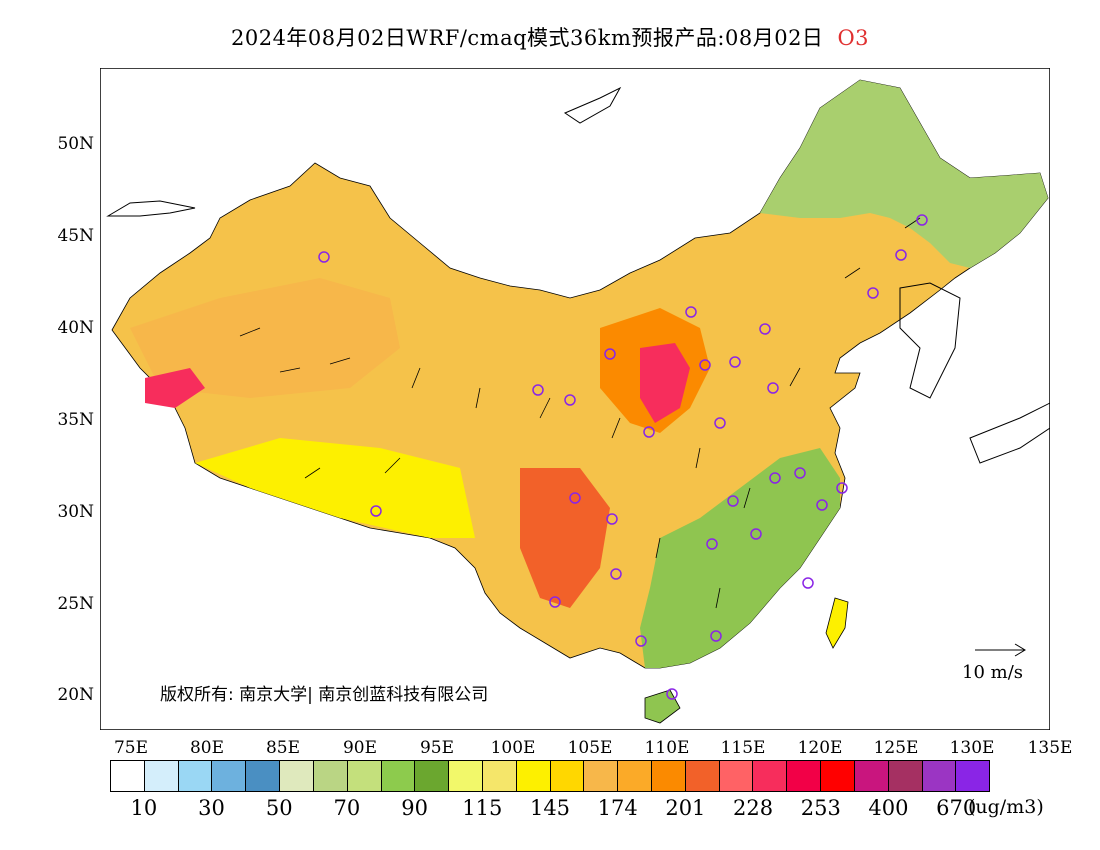 The height and width of the screenshot is (850, 1100). What do you see at coordinates (324, 695) in the screenshot?
I see `copyright-text: 版权所有: 南京大学| 南京创蓝科技有限公司` at bounding box center [324, 695].